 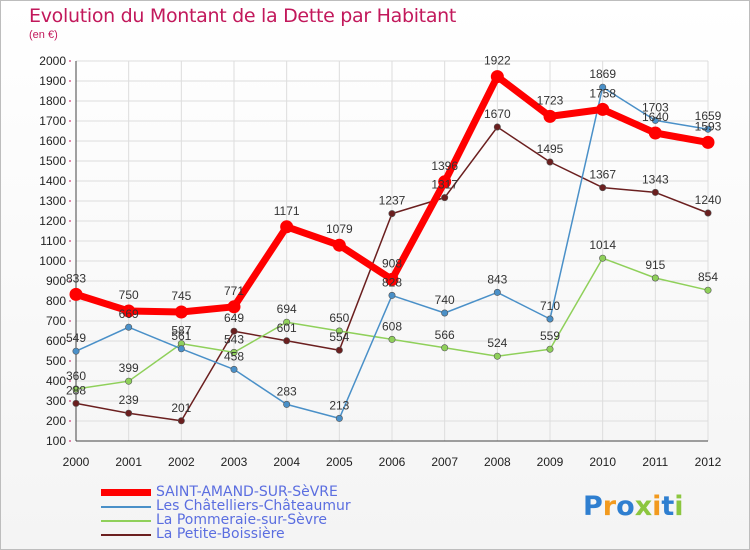 What do you see at coordinates (445, 300) in the screenshot?
I see `data-label: 740` at bounding box center [445, 300].